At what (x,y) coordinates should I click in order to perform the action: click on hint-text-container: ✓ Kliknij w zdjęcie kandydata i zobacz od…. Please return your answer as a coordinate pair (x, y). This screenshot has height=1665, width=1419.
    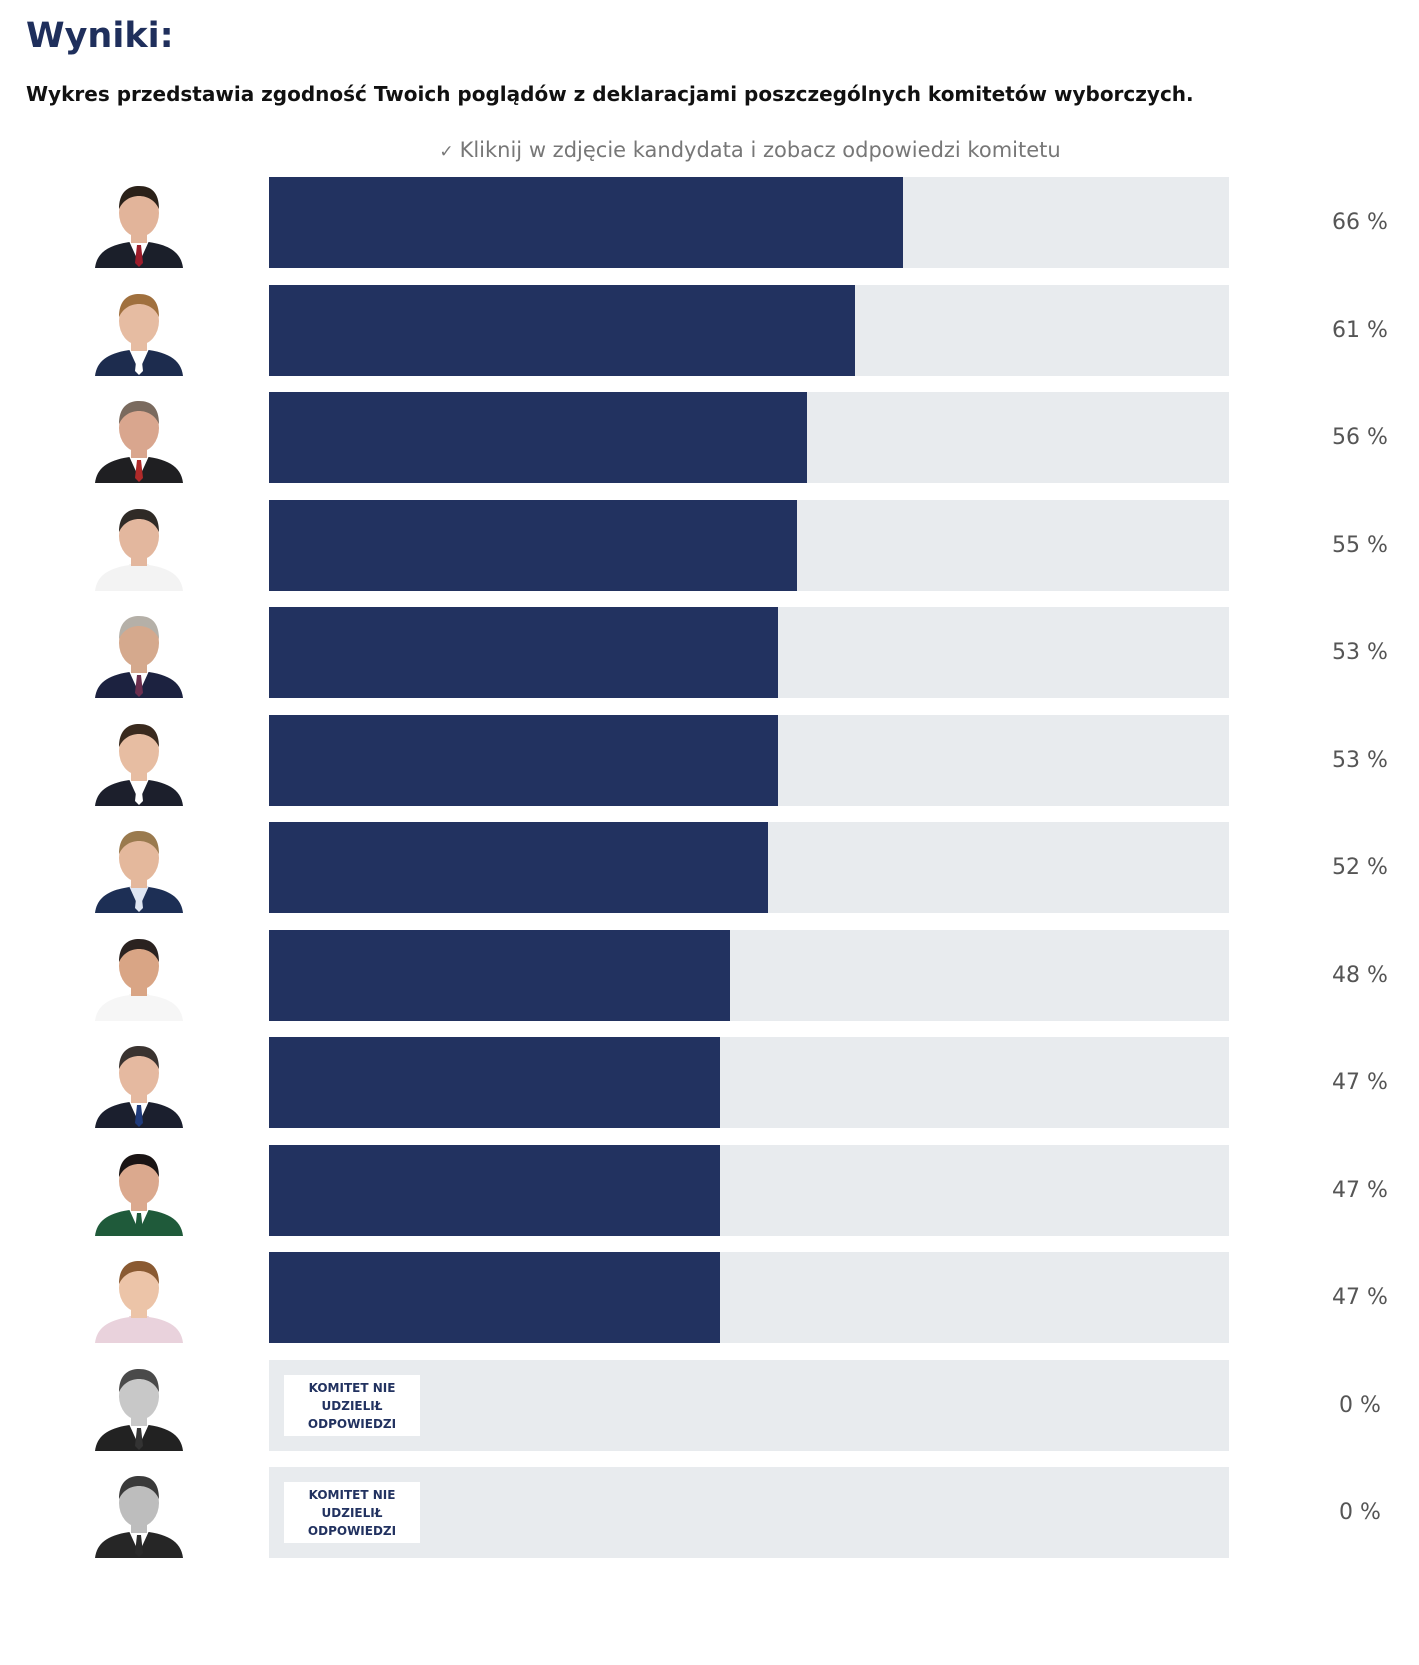
    Looking at the image, I should click on (709, 151).